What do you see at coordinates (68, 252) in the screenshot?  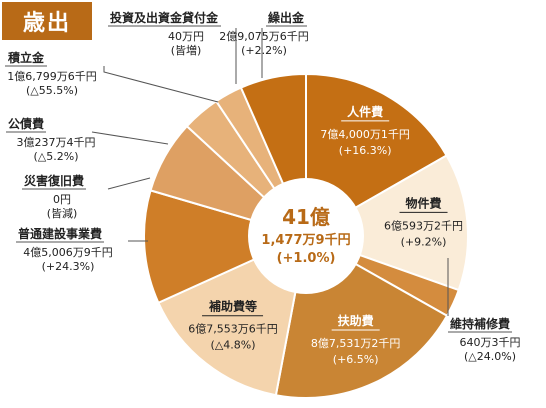 I see `slice-5-amount: 4億5,006万9千円` at bounding box center [68, 252].